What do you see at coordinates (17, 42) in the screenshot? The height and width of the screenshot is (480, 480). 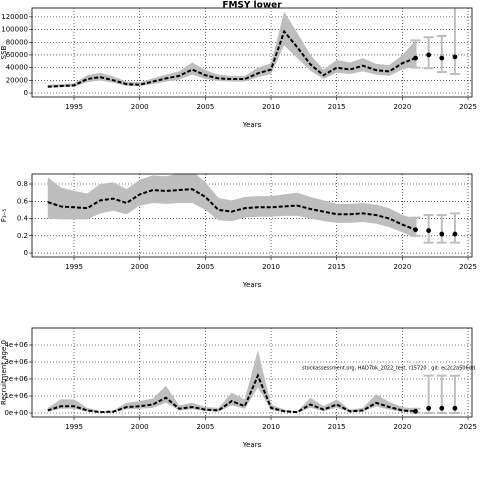 I see `y-tick-label: 80000` at bounding box center [17, 42].